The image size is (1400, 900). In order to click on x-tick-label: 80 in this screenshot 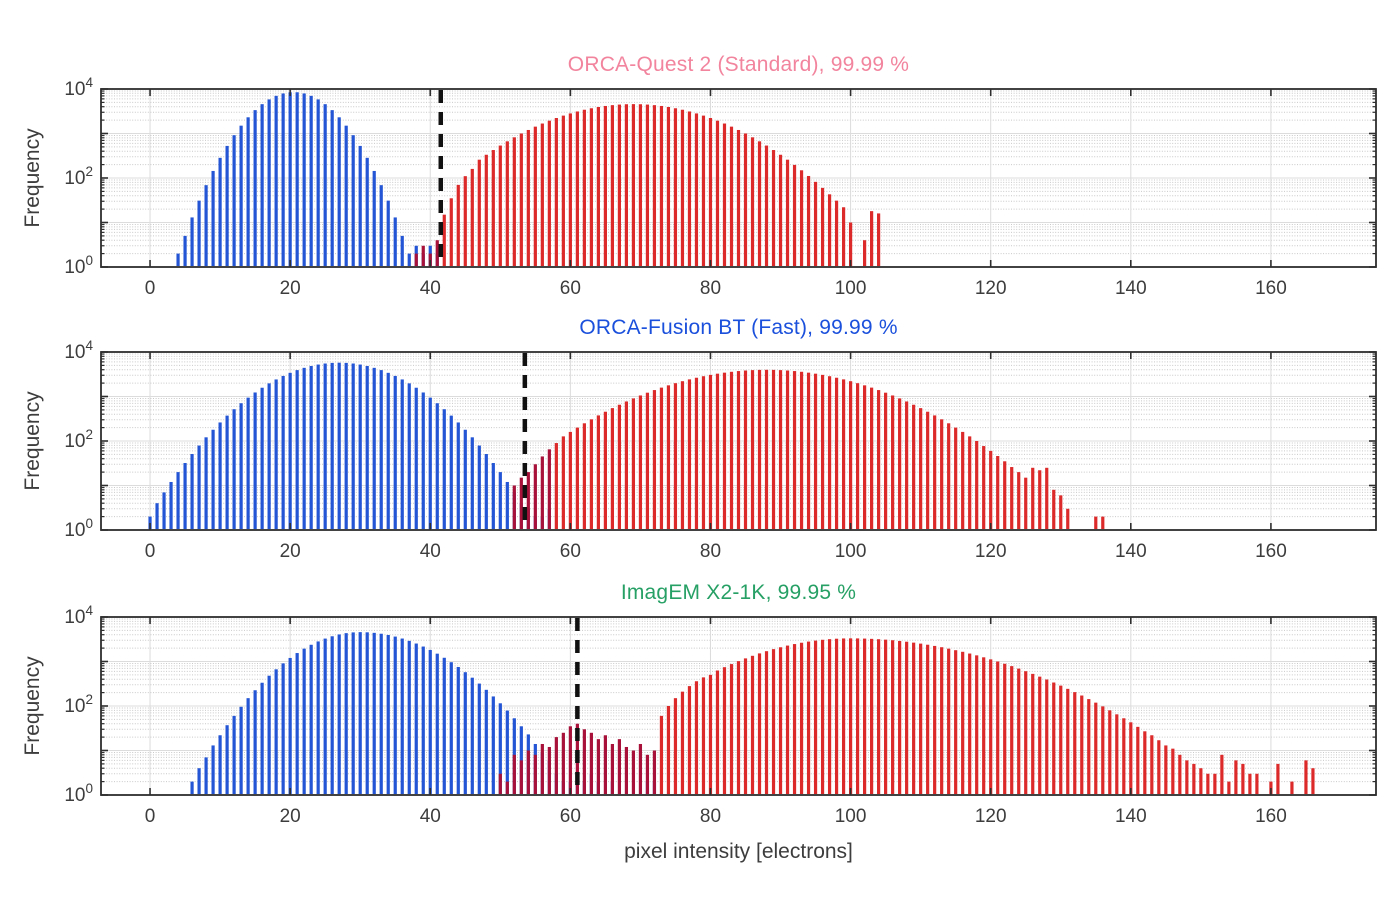, I will do `click(710, 816)`.